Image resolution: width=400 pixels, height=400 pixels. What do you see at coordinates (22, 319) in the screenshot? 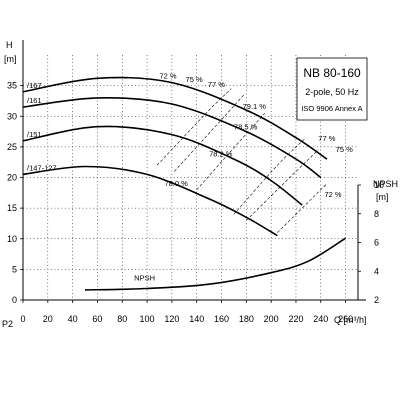
I see `x-tick-label: 0` at bounding box center [22, 319].